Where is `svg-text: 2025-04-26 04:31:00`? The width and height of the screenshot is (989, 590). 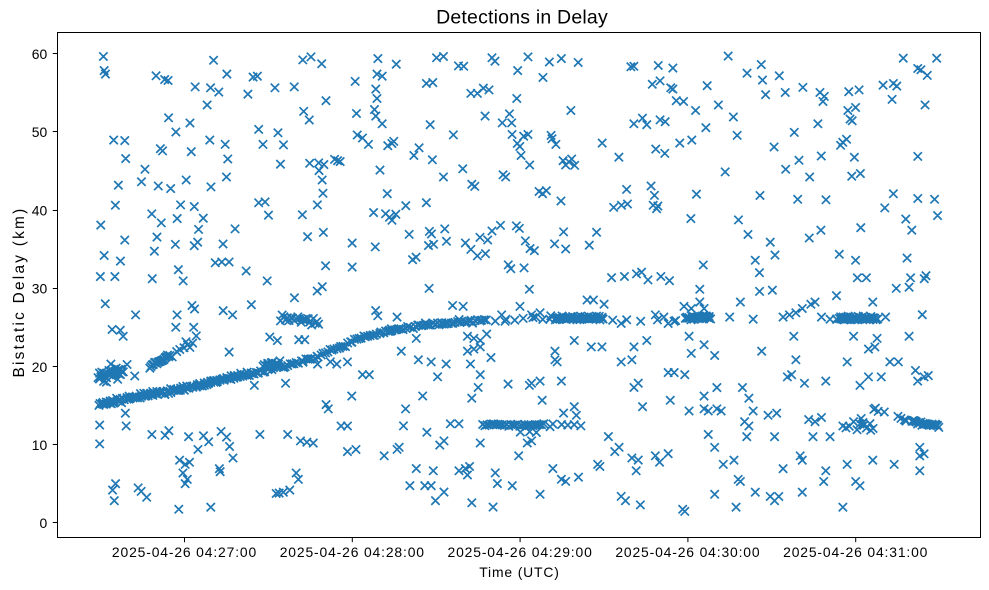 svg-text: 2025-04-26 04:31:00 is located at coordinates (855, 552).